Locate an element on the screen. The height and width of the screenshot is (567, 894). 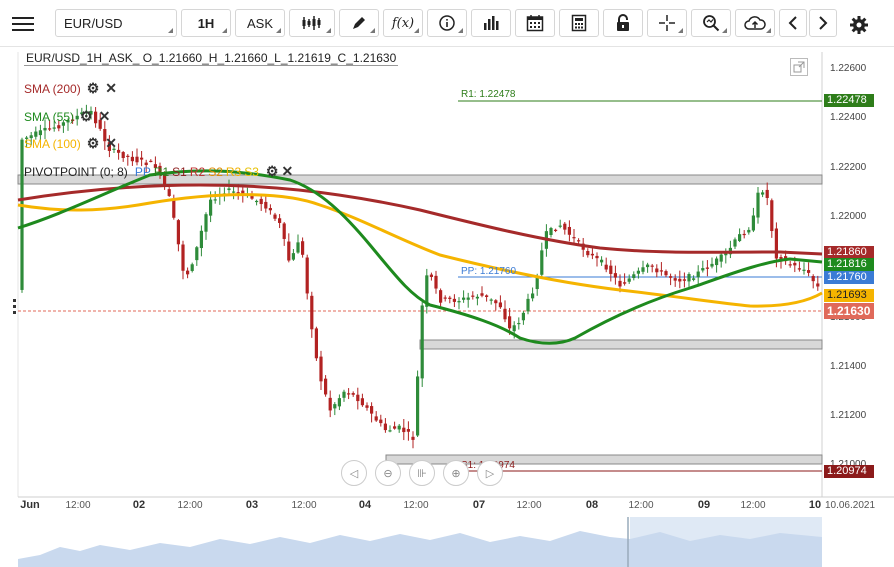
price-type-select: ASK is located at coordinates (260, 23).